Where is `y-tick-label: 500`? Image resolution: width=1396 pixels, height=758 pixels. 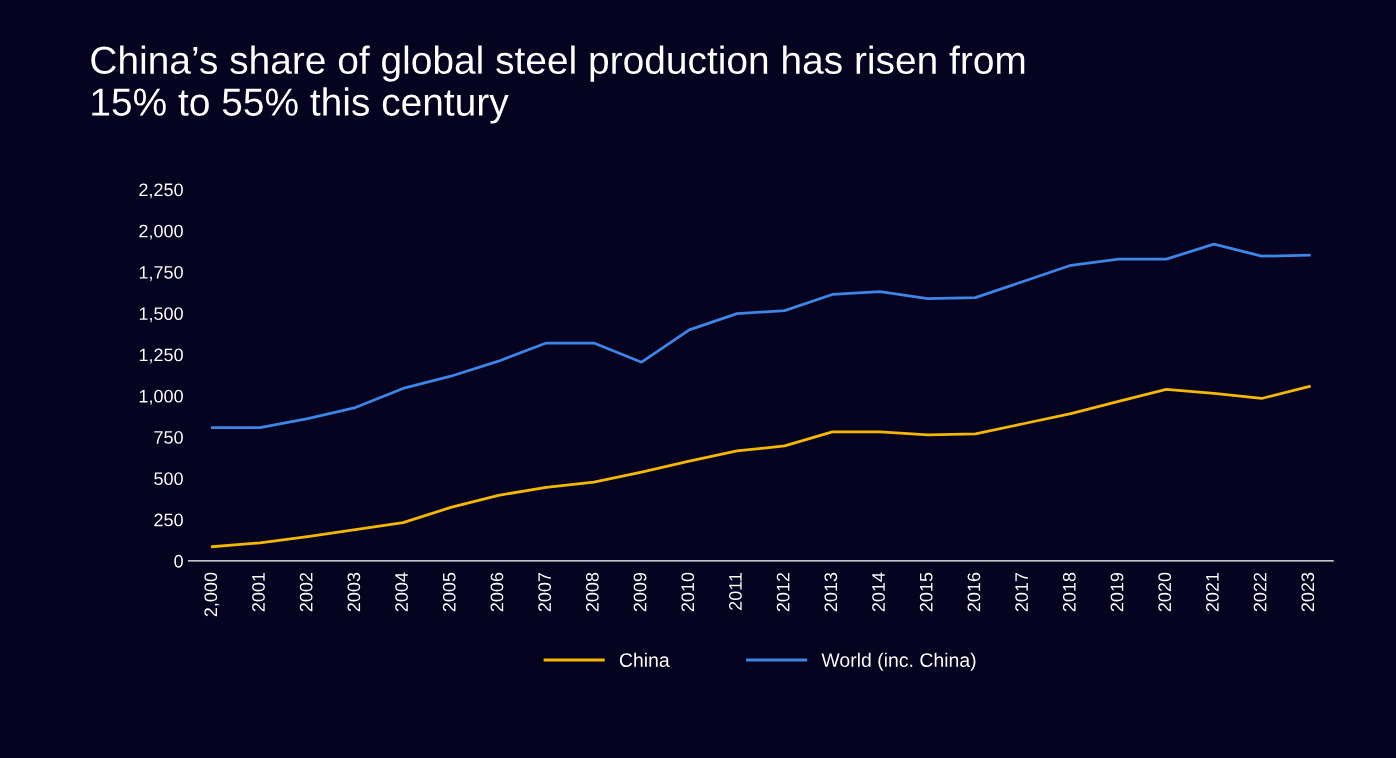
y-tick-label: 500 is located at coordinates (168, 479).